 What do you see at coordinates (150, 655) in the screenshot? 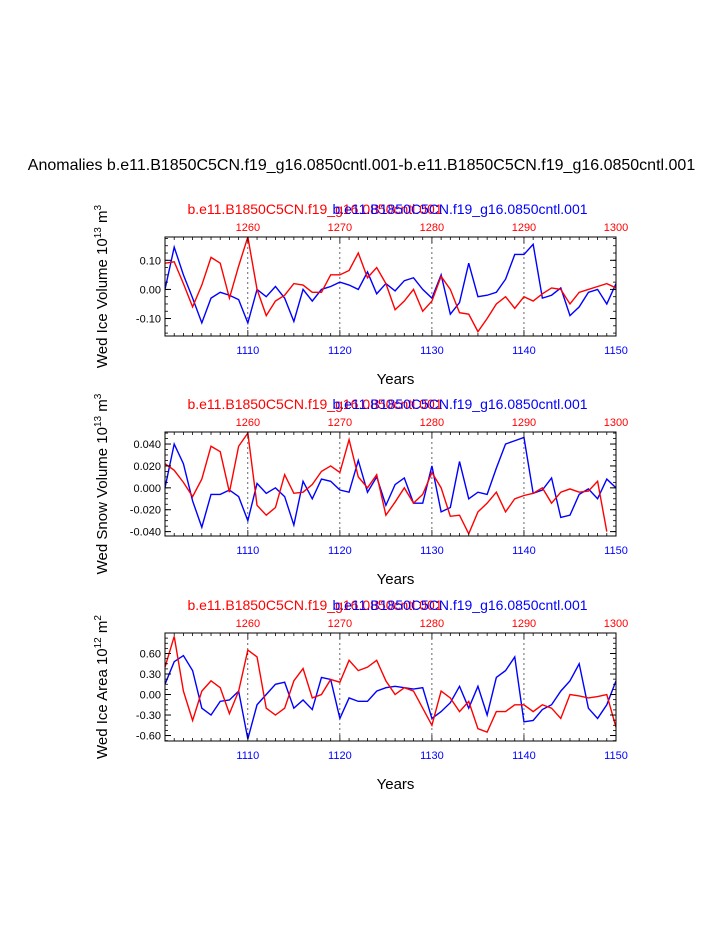
I see `panel-2-ytick-label-4: 0.60` at bounding box center [150, 655].